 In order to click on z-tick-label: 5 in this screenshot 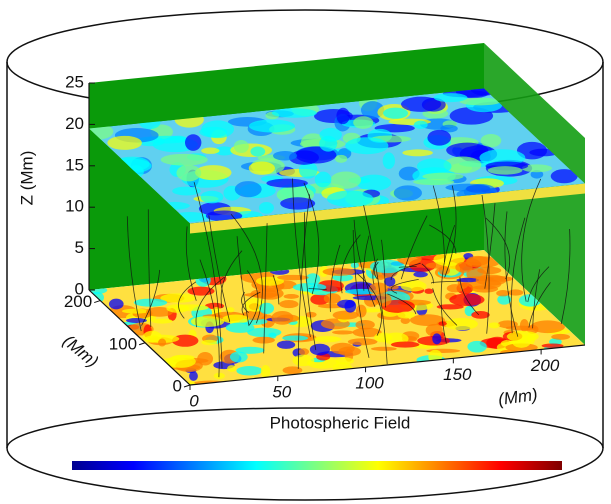, I will do `click(79, 247)`.